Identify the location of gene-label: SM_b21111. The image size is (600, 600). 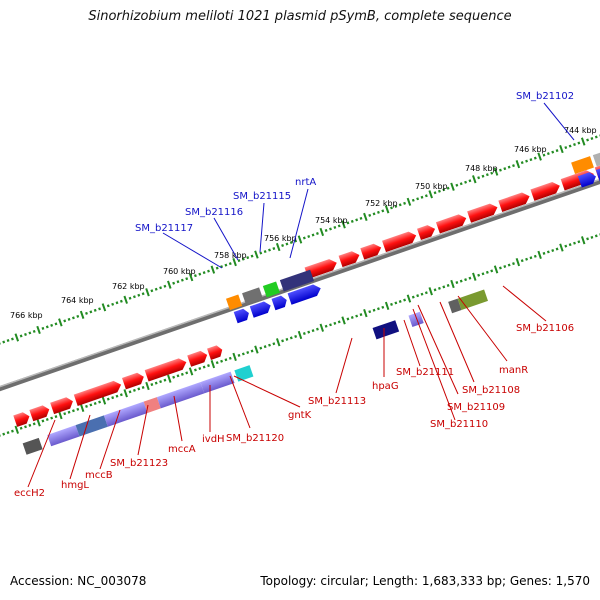
(425, 372).